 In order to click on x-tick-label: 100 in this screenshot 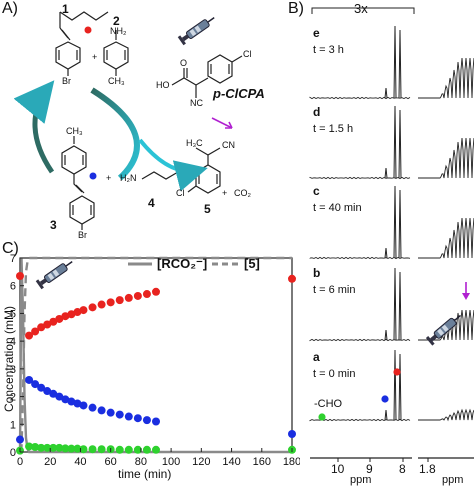, I will do `click(171, 462)`.